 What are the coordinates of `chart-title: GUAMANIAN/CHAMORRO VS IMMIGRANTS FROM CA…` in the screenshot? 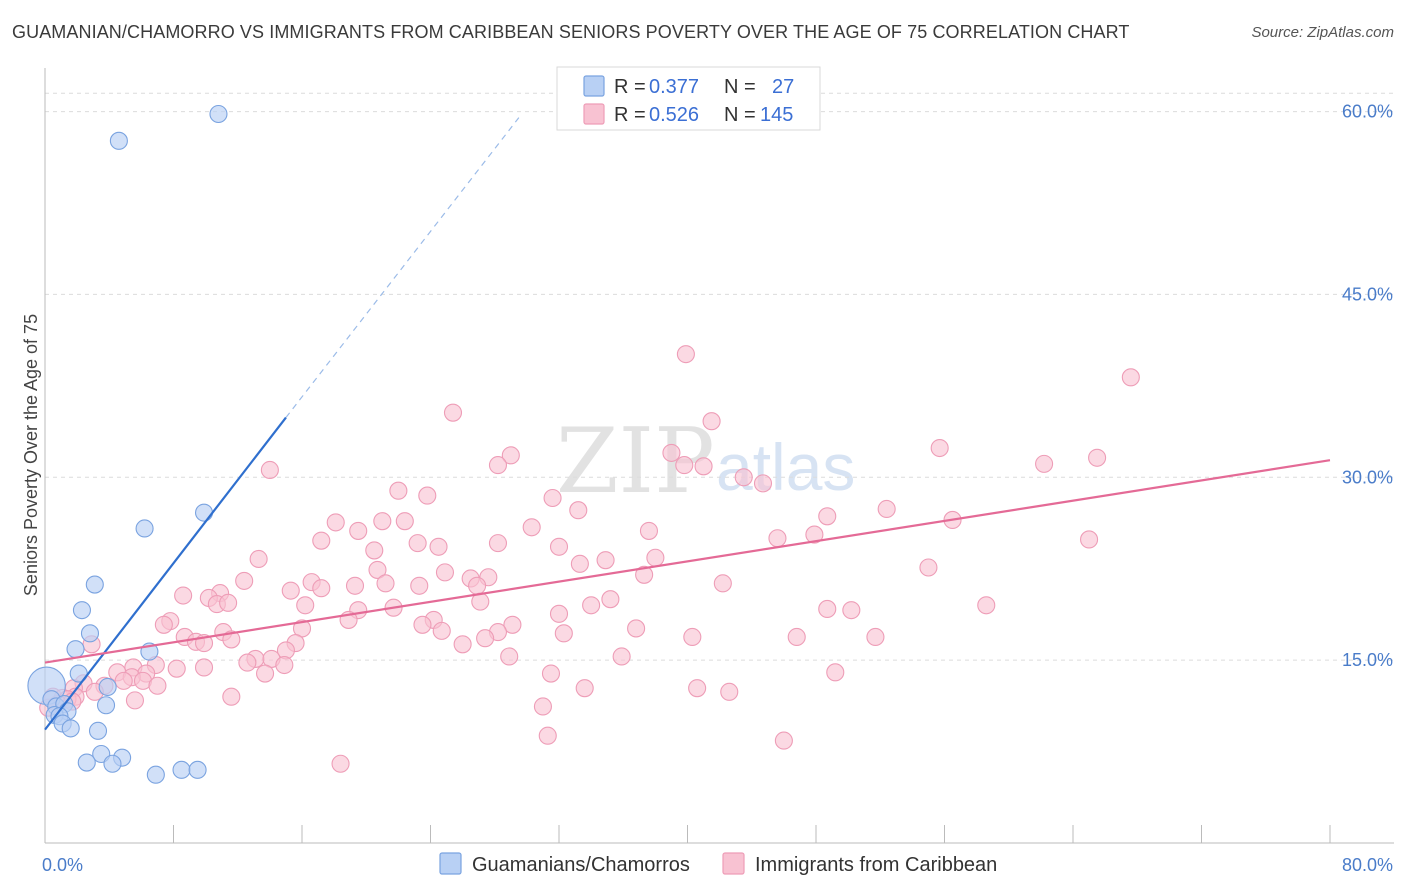 It's located at (571, 32).